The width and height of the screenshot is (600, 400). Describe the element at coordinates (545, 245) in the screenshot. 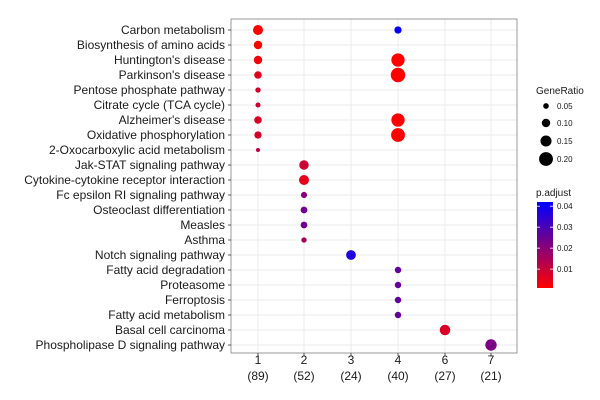

I see `color-bar` at that location.